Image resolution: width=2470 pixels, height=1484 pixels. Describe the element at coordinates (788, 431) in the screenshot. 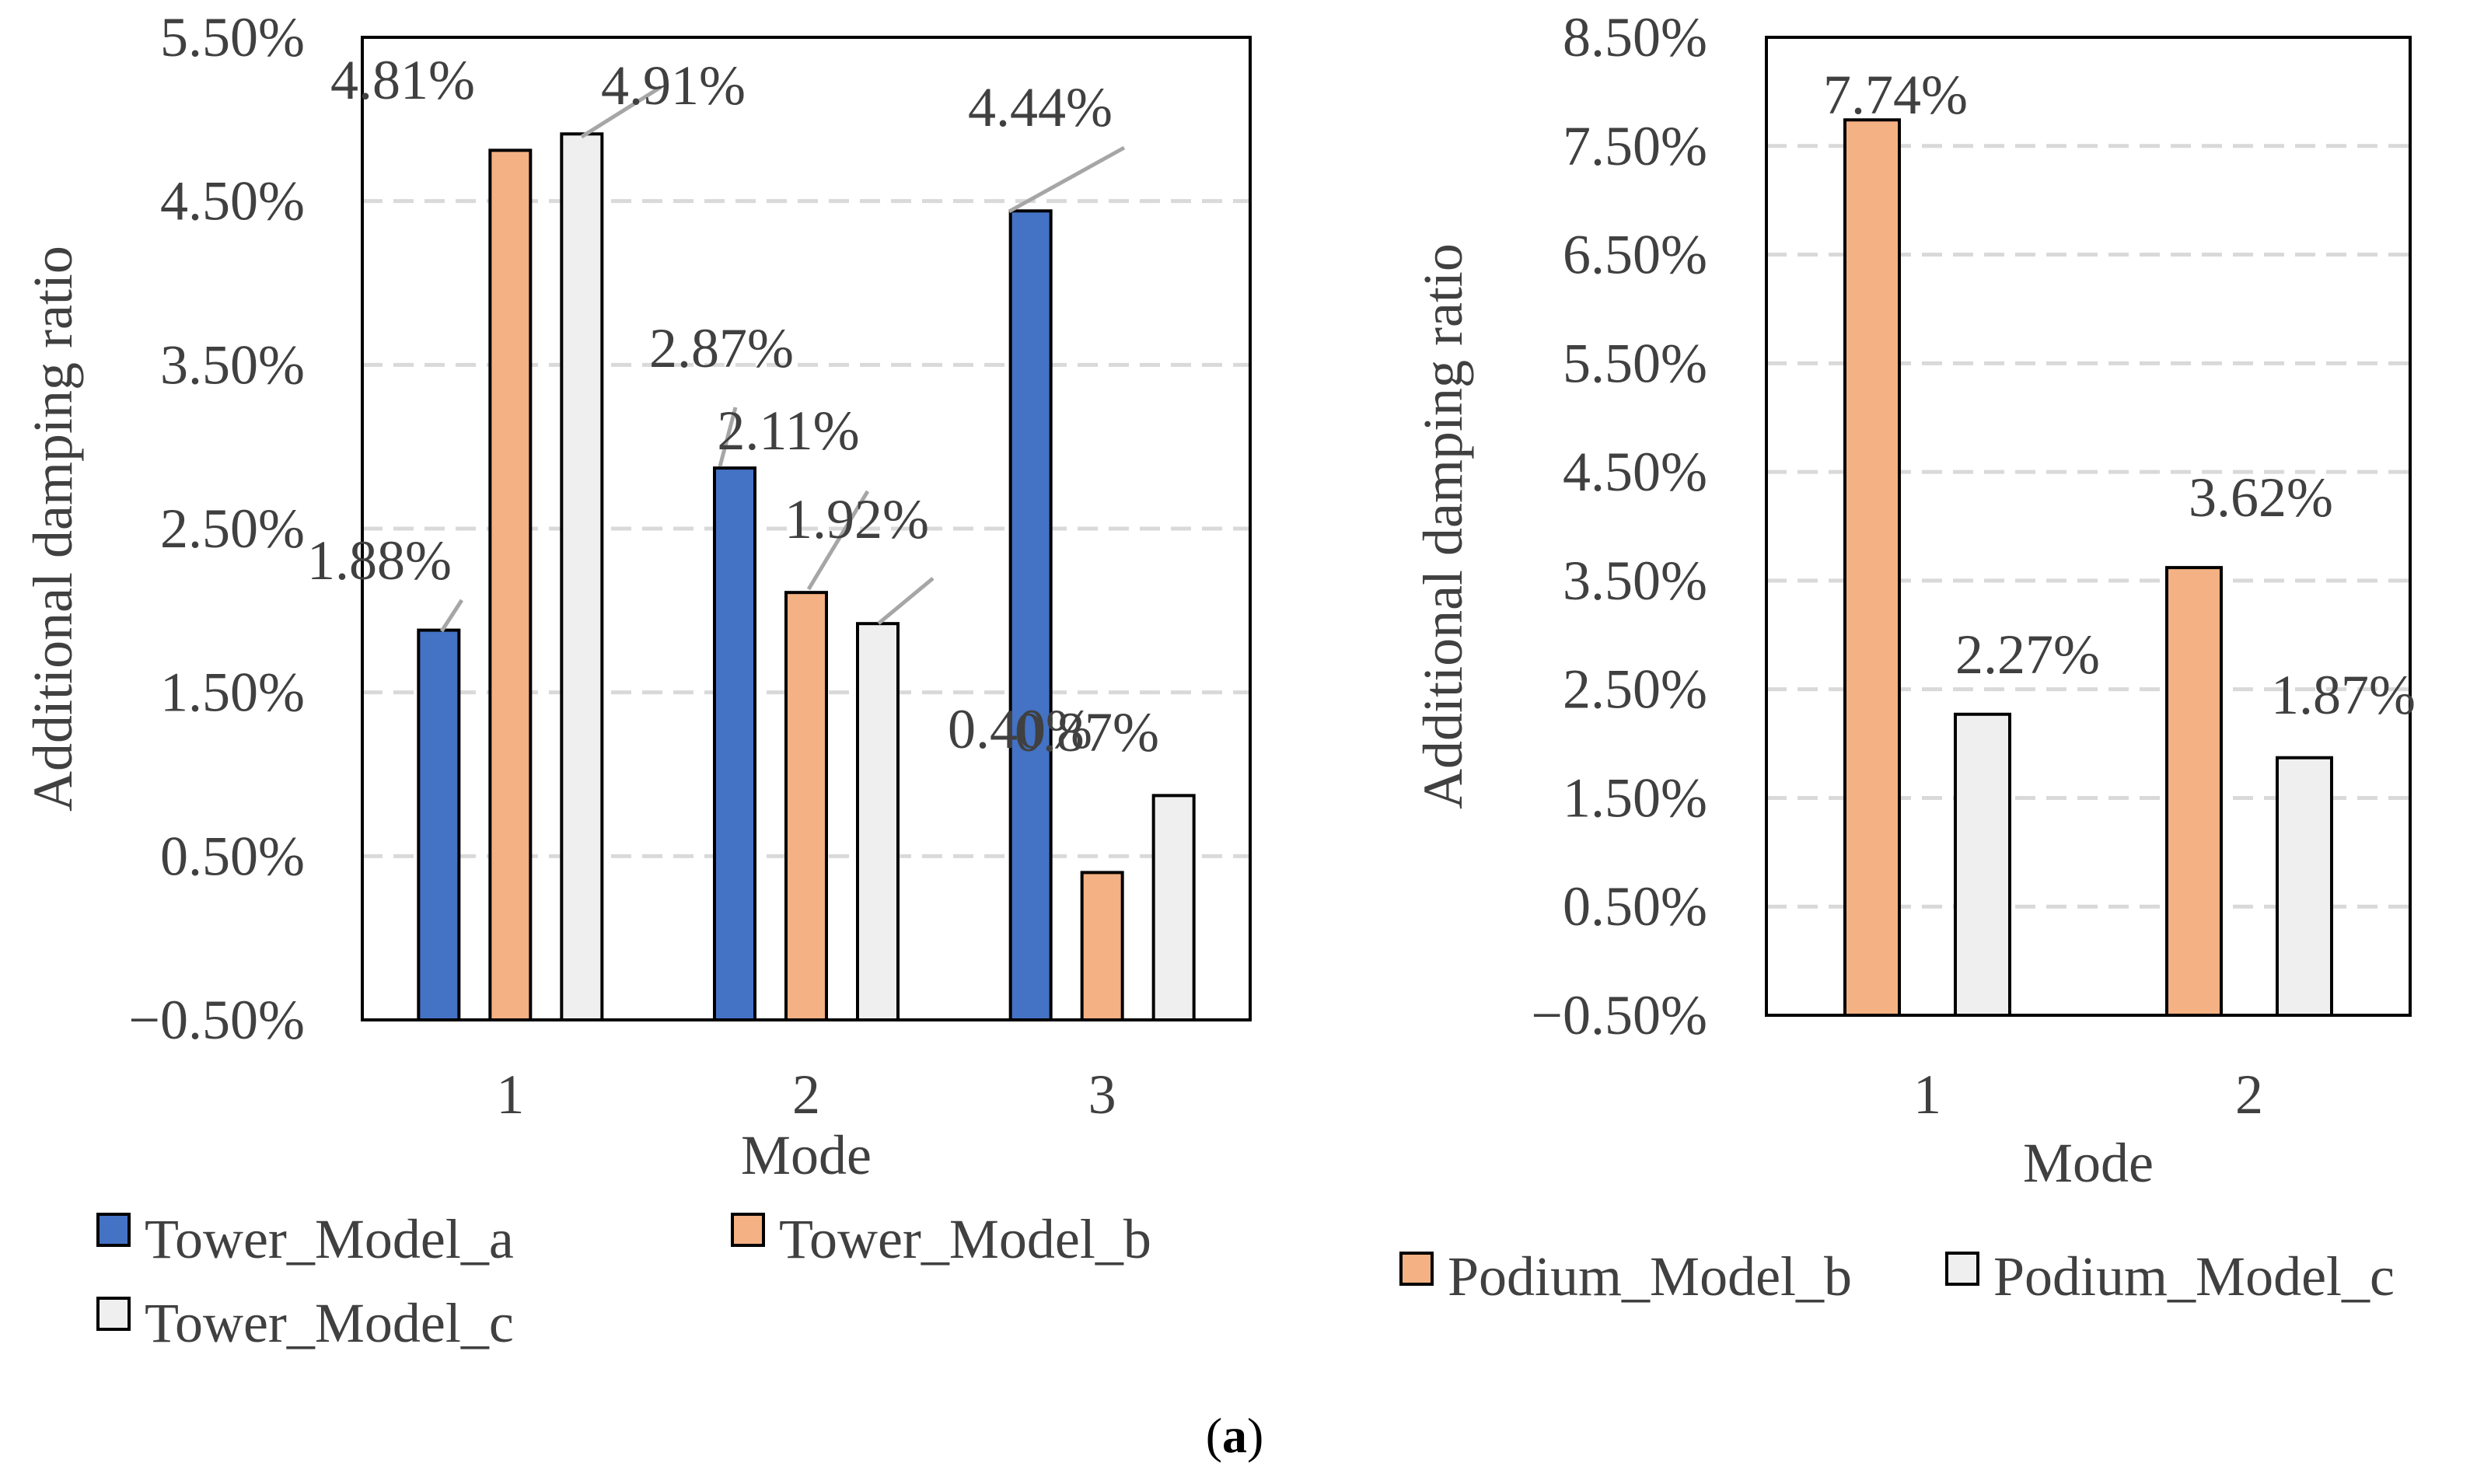

I see `data-label: 2.11%` at that location.